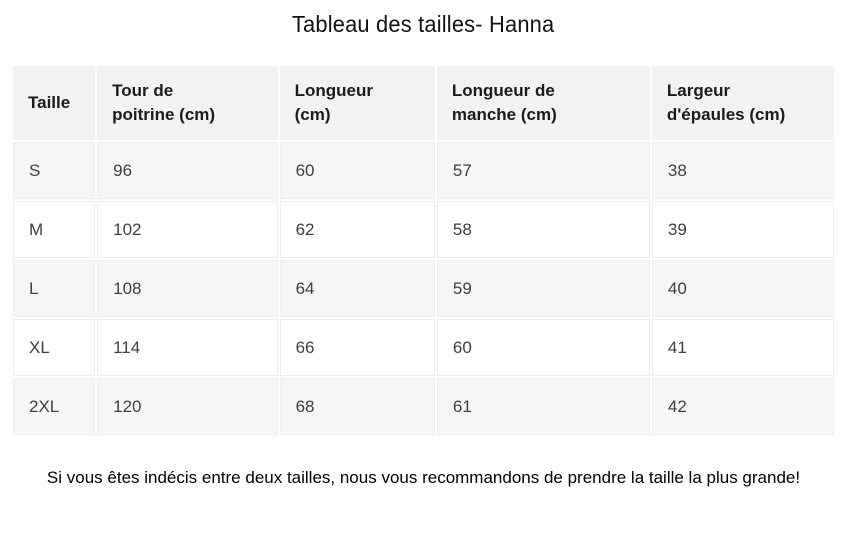  I want to click on column-header-manche-line1: Longueur de, so click(503, 90).